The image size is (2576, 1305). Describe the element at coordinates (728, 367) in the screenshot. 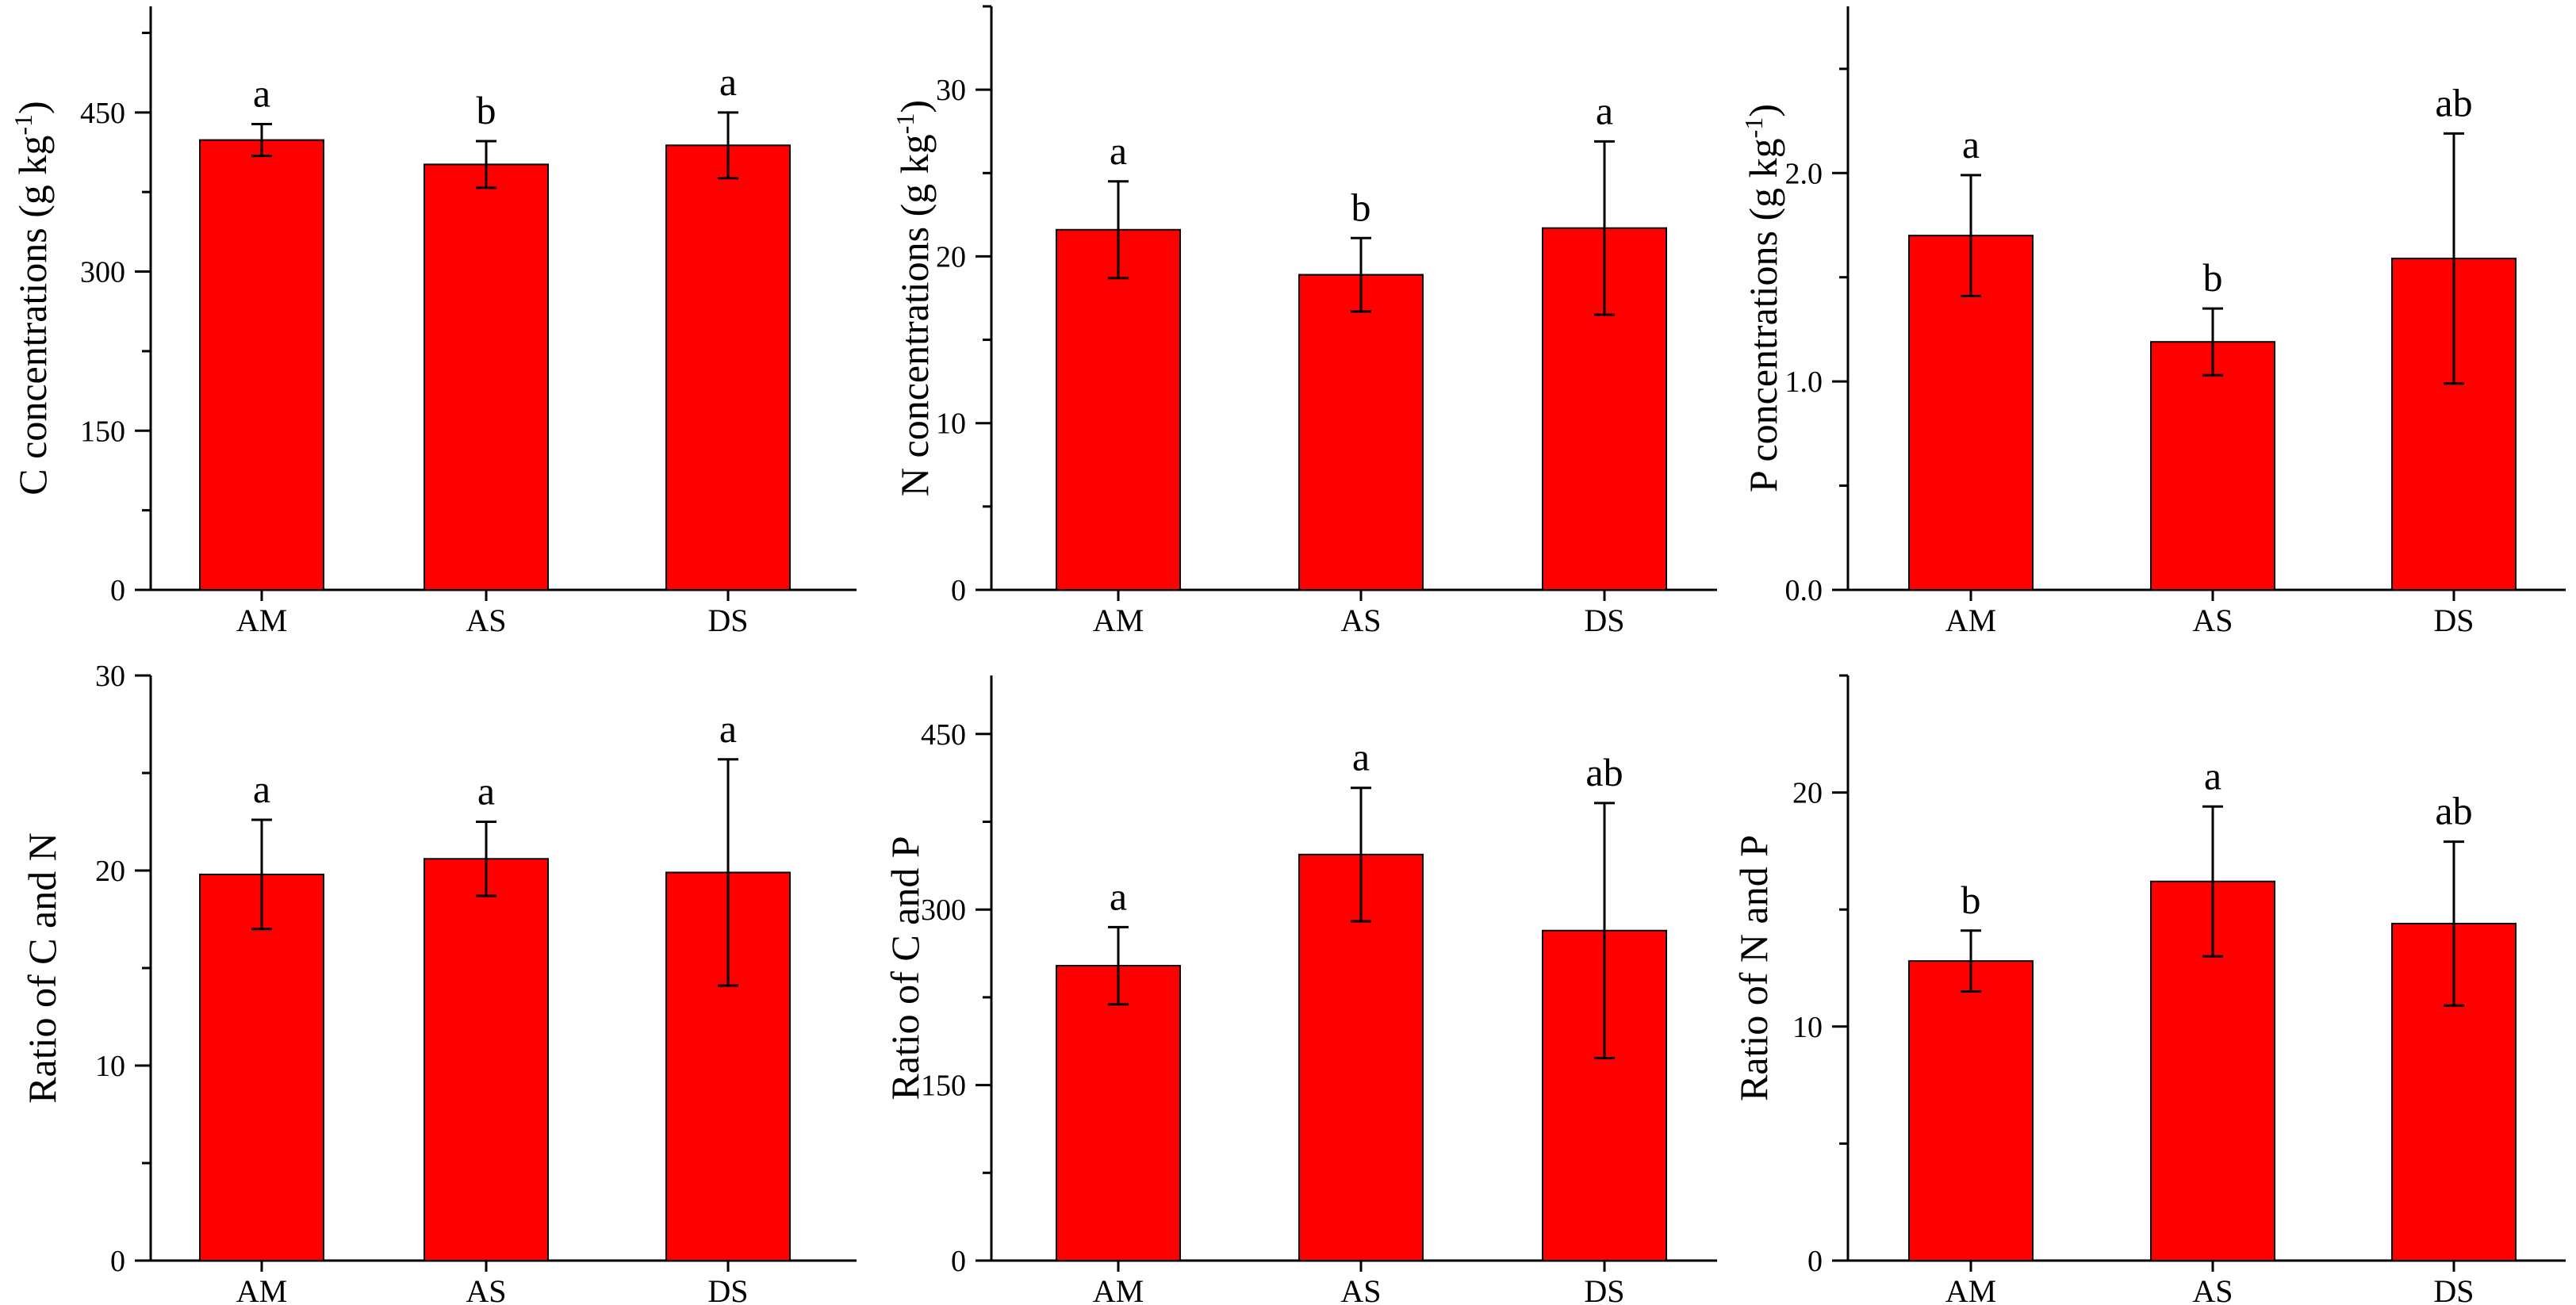

I see `bar-ds` at that location.